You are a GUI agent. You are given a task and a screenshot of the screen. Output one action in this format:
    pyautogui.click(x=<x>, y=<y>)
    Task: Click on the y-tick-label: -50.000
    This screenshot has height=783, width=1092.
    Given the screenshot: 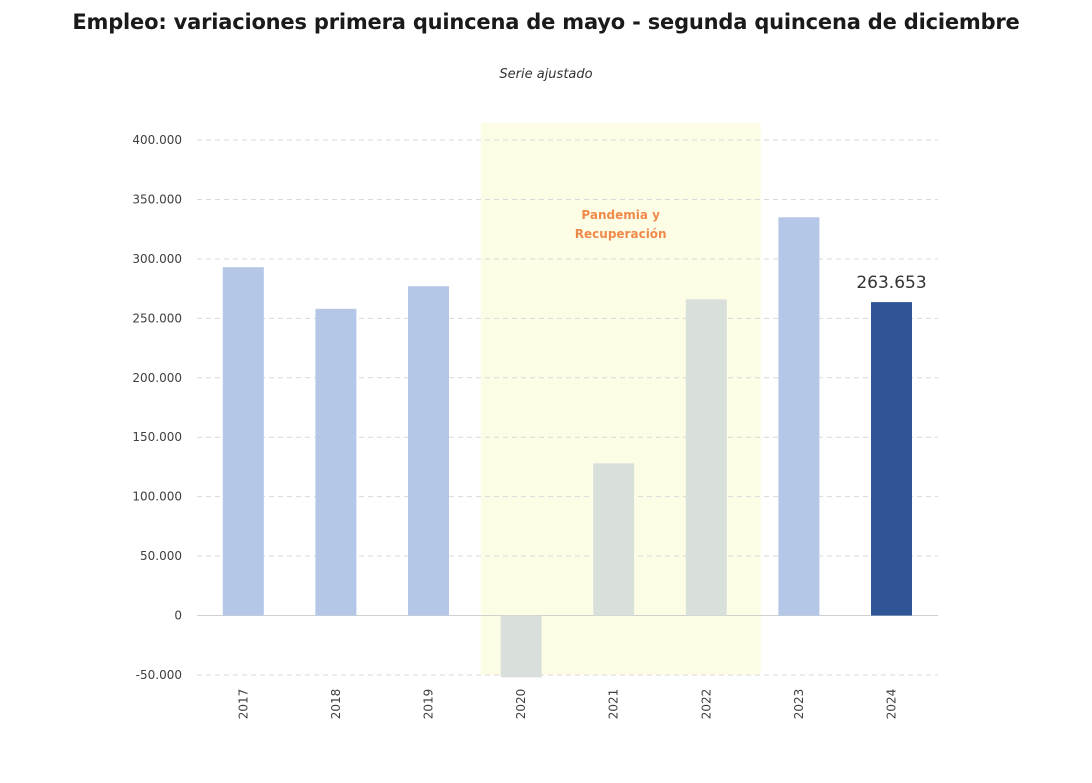 What is the action you would take?
    pyautogui.click(x=159, y=675)
    